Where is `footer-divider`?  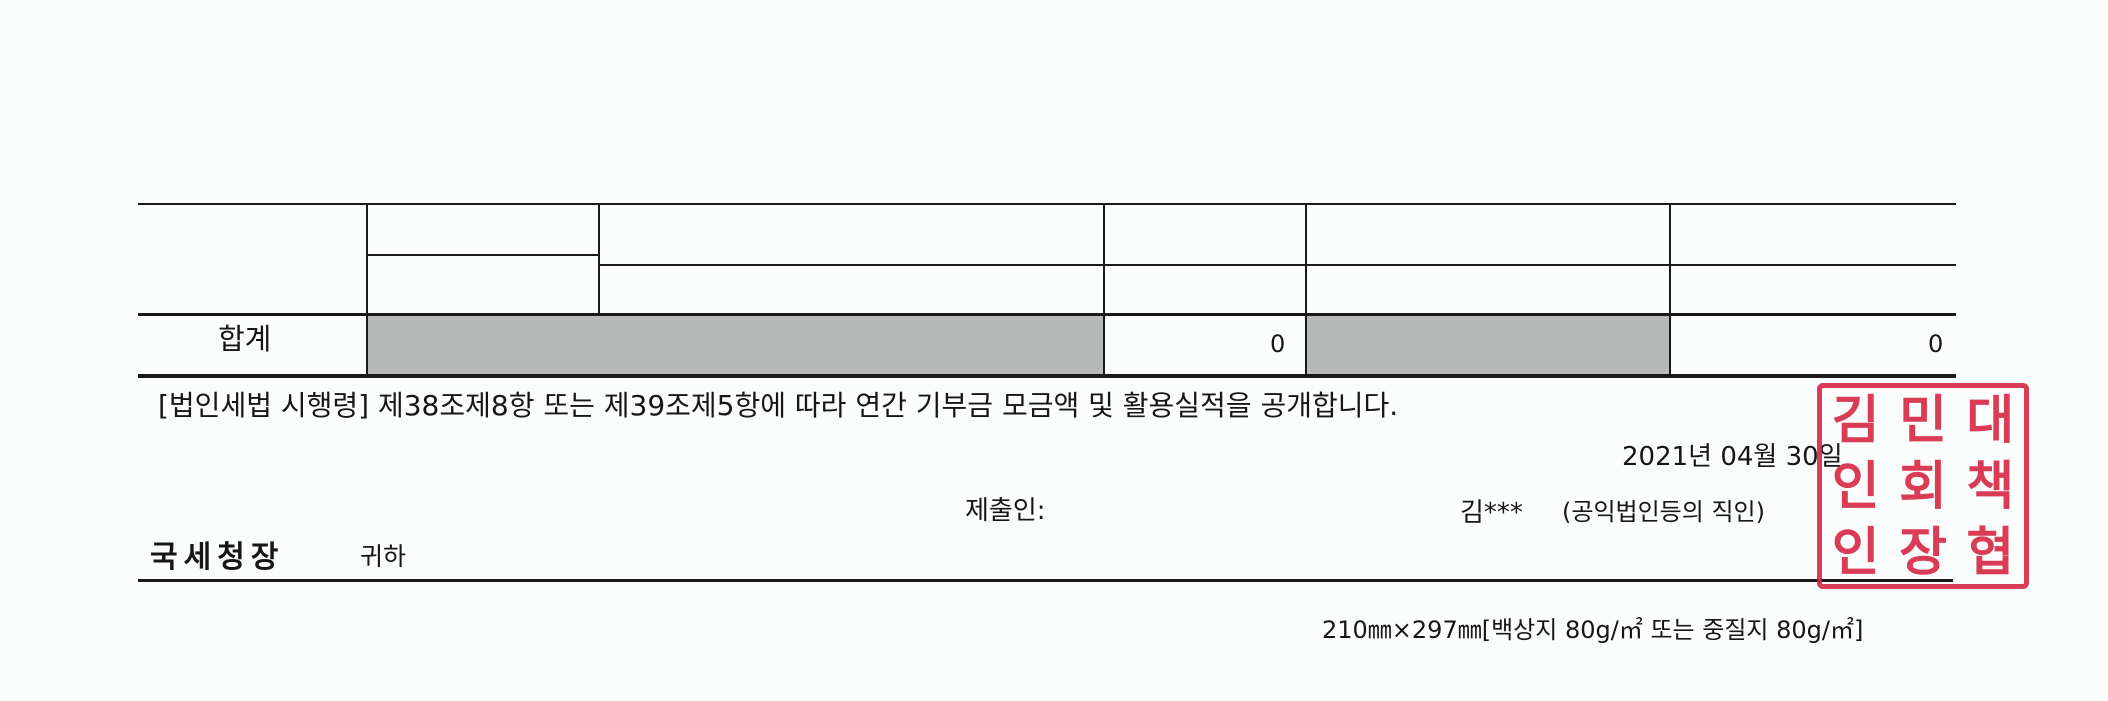
footer-divider is located at coordinates (1045, 580).